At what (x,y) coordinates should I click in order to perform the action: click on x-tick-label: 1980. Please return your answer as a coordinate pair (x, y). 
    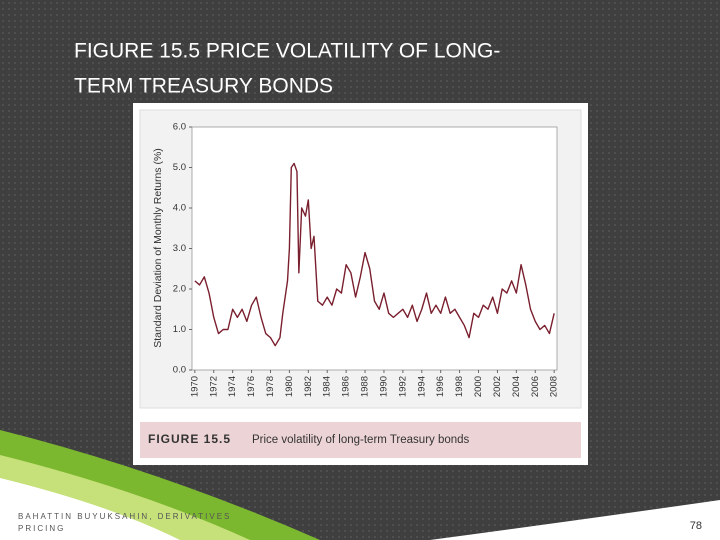
    Looking at the image, I should click on (289, 386).